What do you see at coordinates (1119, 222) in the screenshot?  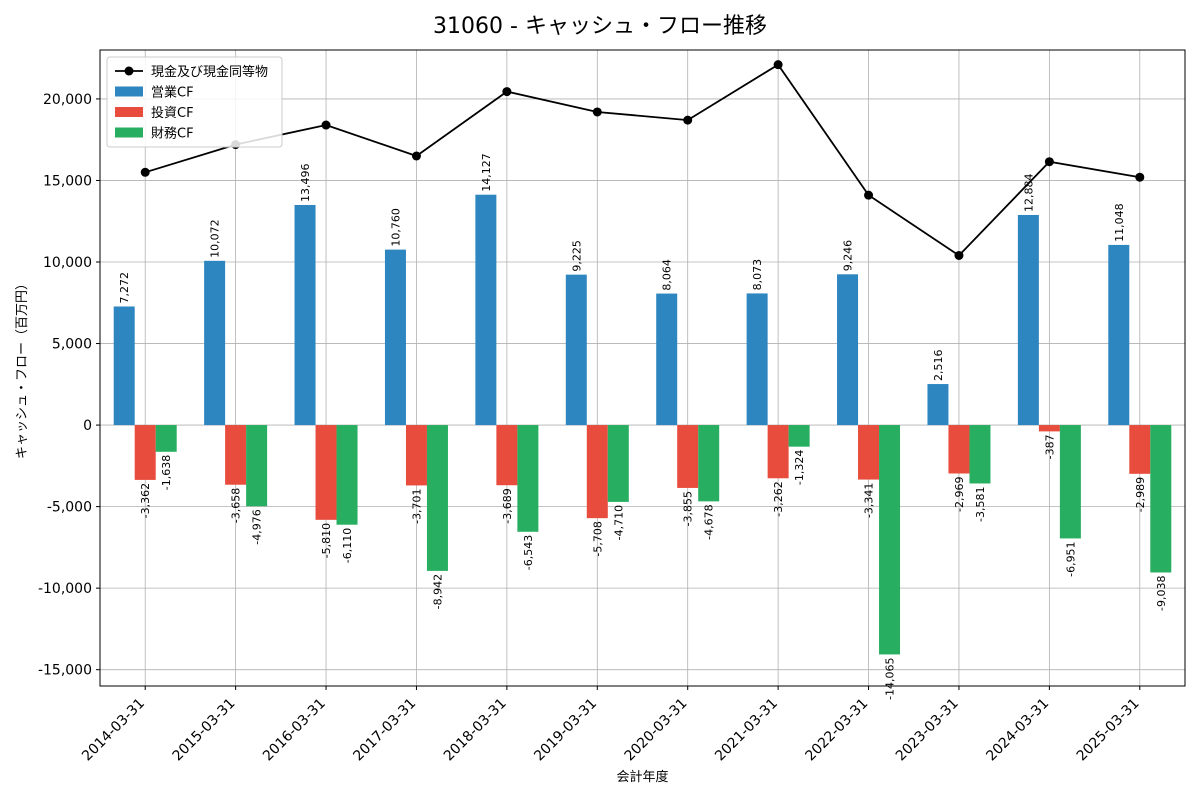 I see `data-label: 11,048` at bounding box center [1119, 222].